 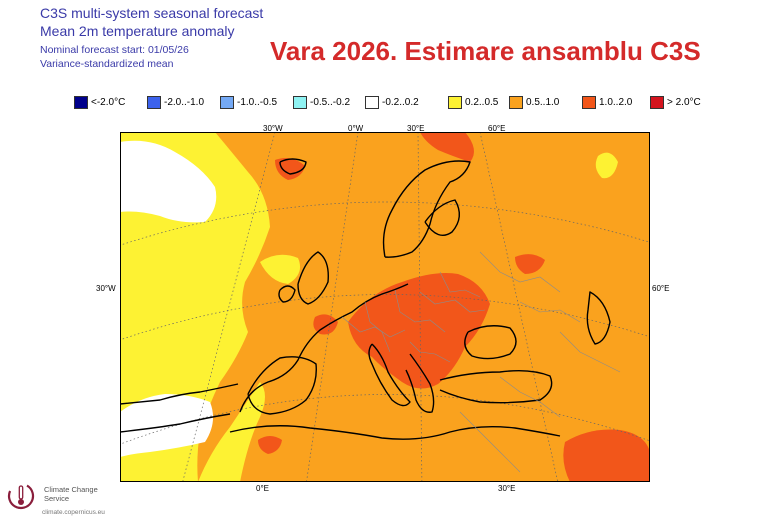 I want to click on lon-label-bottom: 30°E, so click(x=507, y=488).